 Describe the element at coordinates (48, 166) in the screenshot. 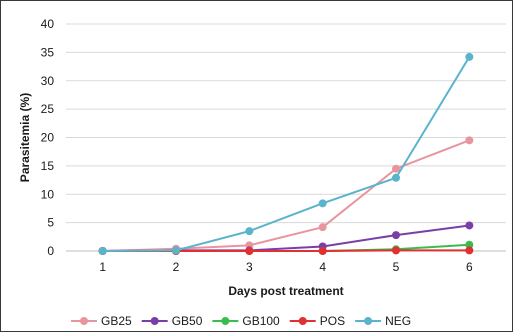

I see `y-tick-label-3: 15` at that location.